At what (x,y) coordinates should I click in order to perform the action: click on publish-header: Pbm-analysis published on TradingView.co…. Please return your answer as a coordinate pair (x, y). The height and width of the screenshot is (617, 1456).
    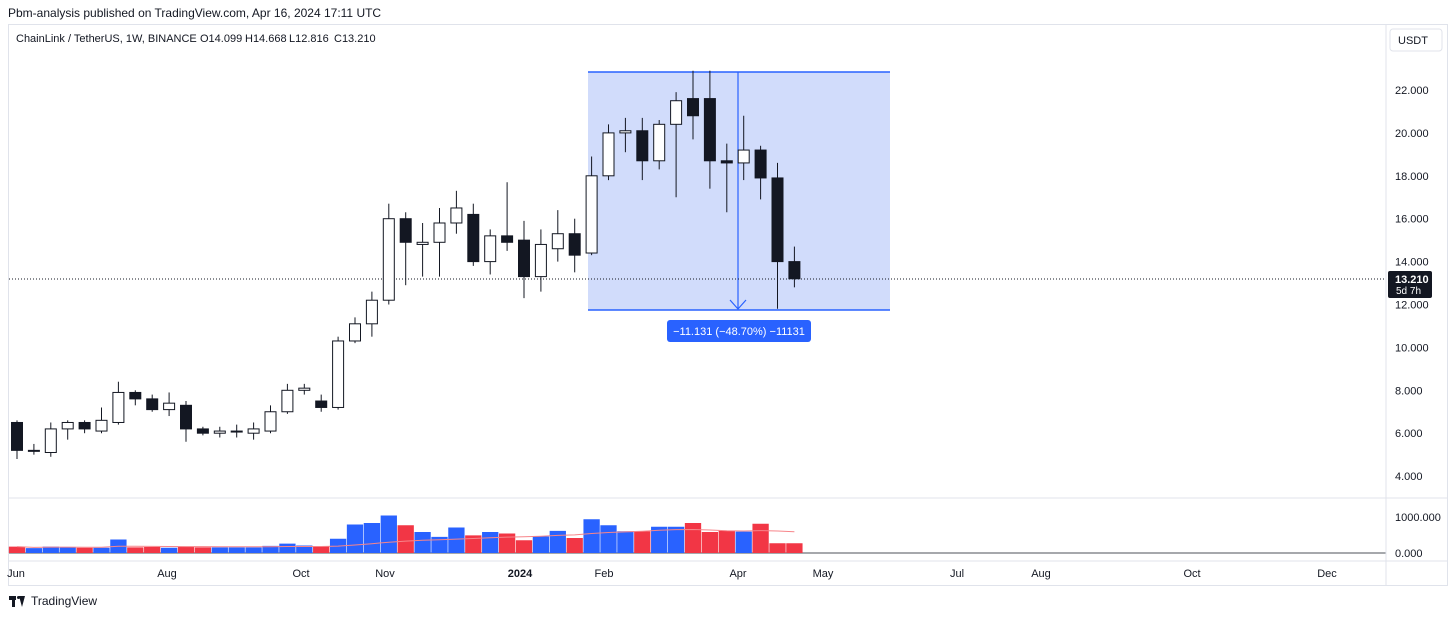
    Looking at the image, I should click on (195, 13).